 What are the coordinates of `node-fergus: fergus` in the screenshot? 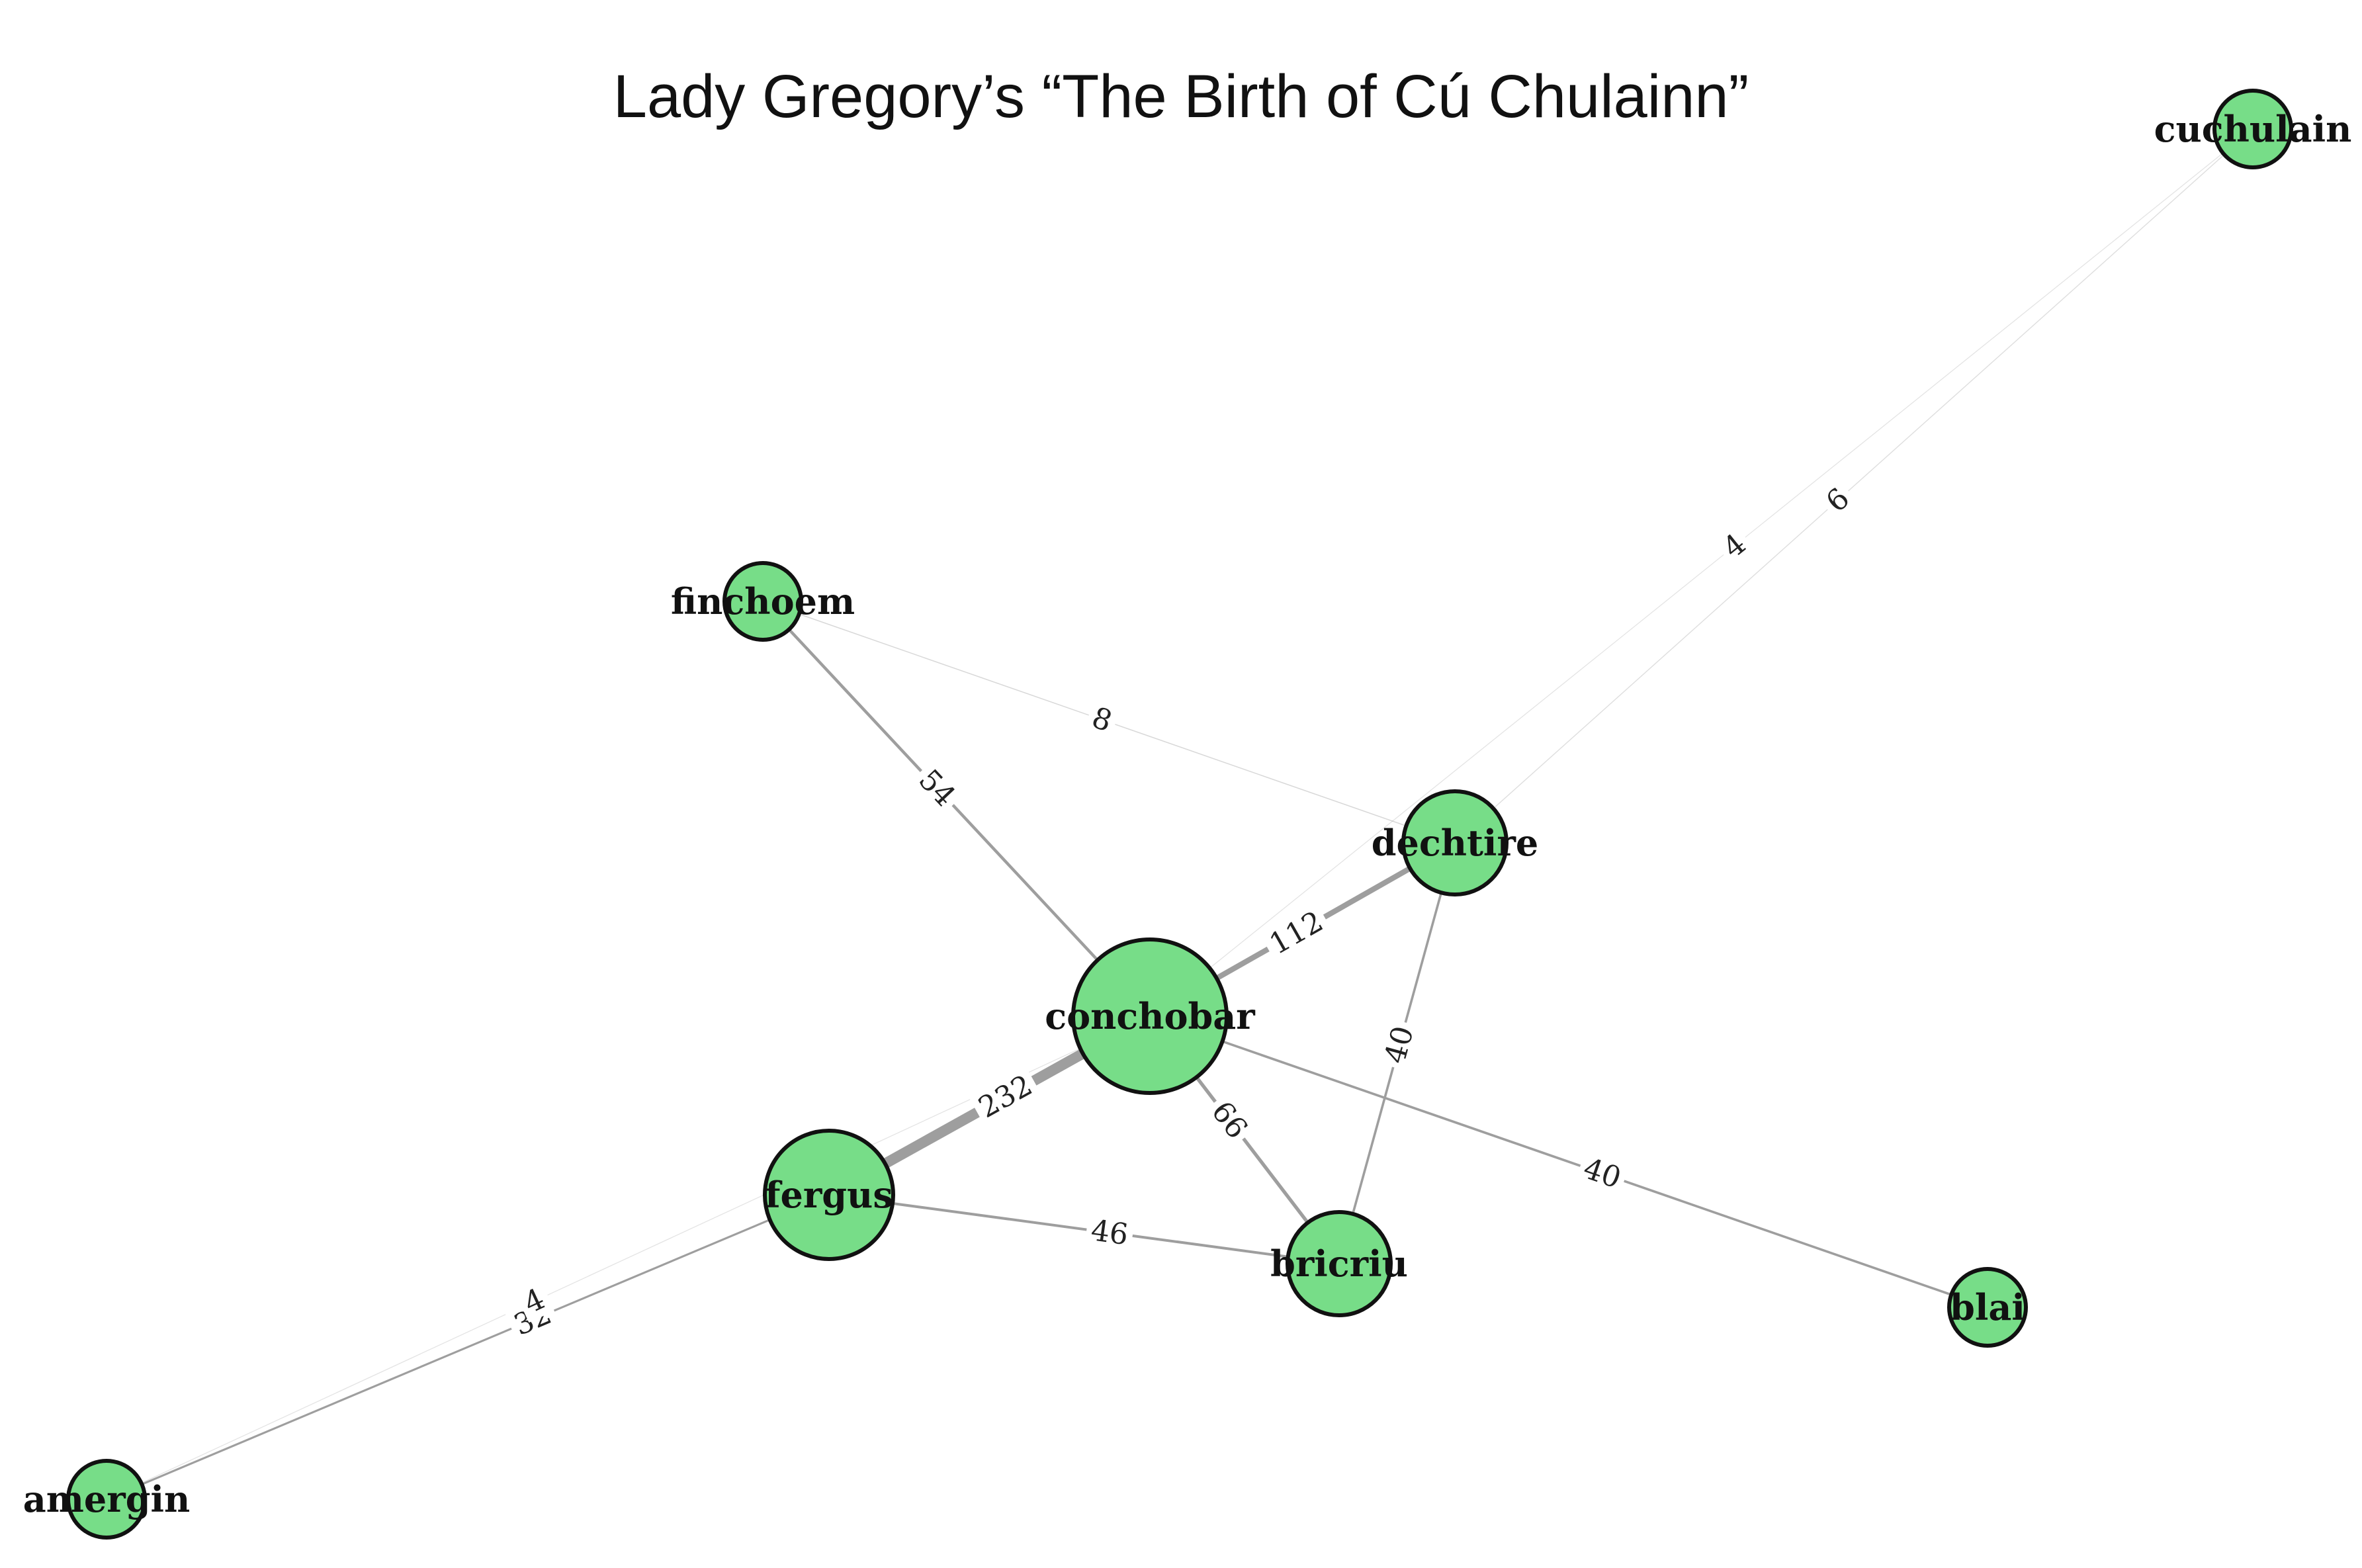 It's located at (829, 1195).